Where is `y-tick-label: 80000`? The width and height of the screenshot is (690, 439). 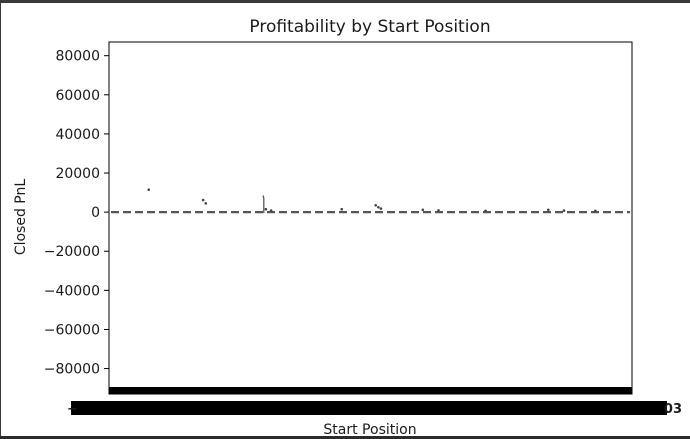
y-tick-label: 80000 is located at coordinates (77, 57).